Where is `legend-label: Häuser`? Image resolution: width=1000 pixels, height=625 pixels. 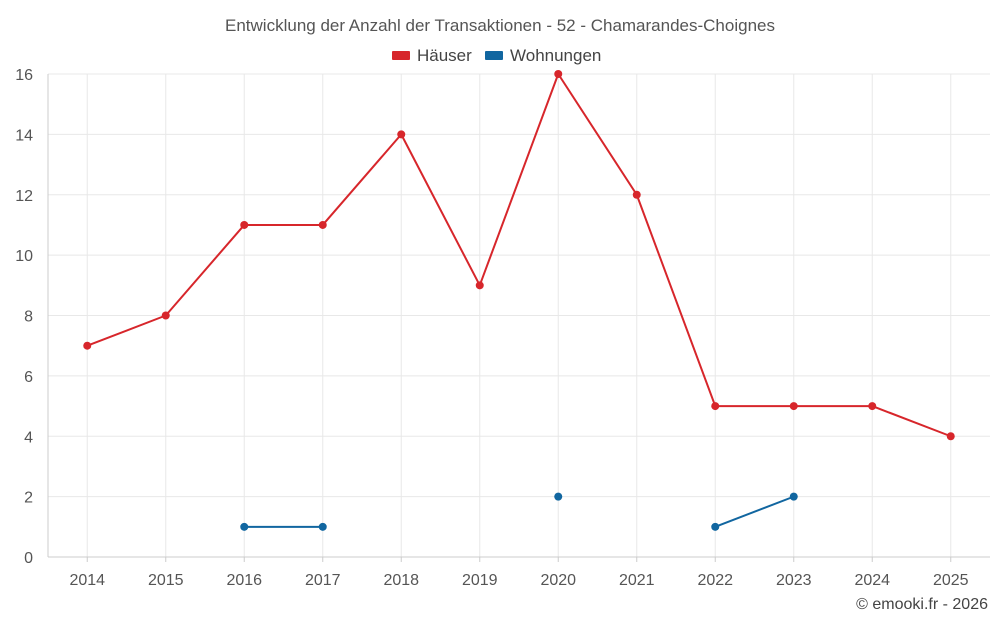 legend-label: Häuser is located at coordinates (444, 55).